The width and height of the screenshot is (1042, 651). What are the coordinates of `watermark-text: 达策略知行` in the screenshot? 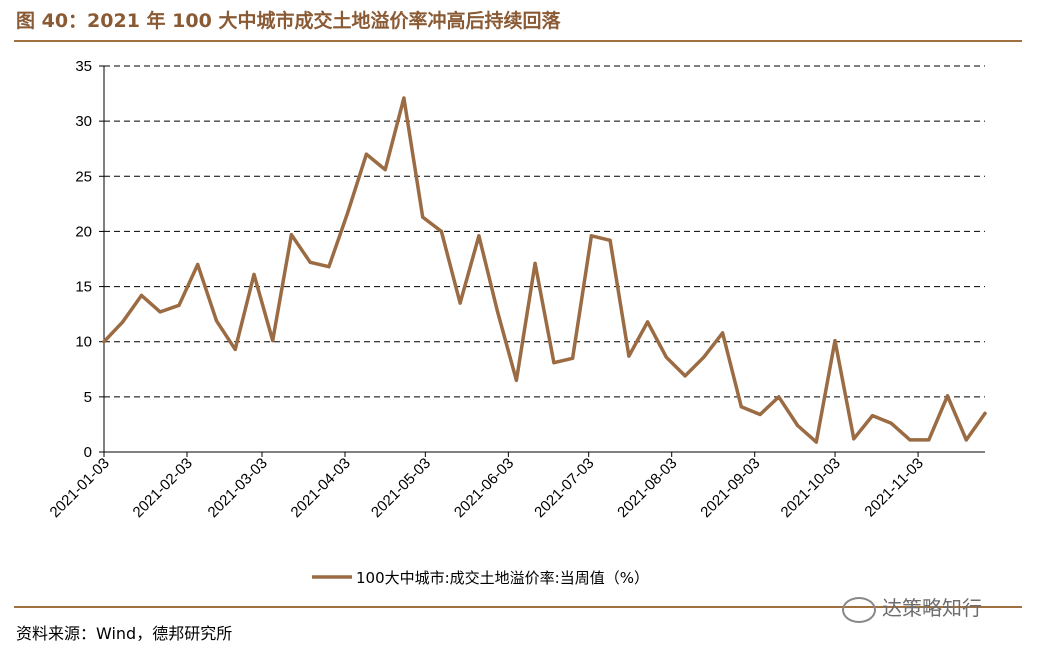 It's located at (932, 608).